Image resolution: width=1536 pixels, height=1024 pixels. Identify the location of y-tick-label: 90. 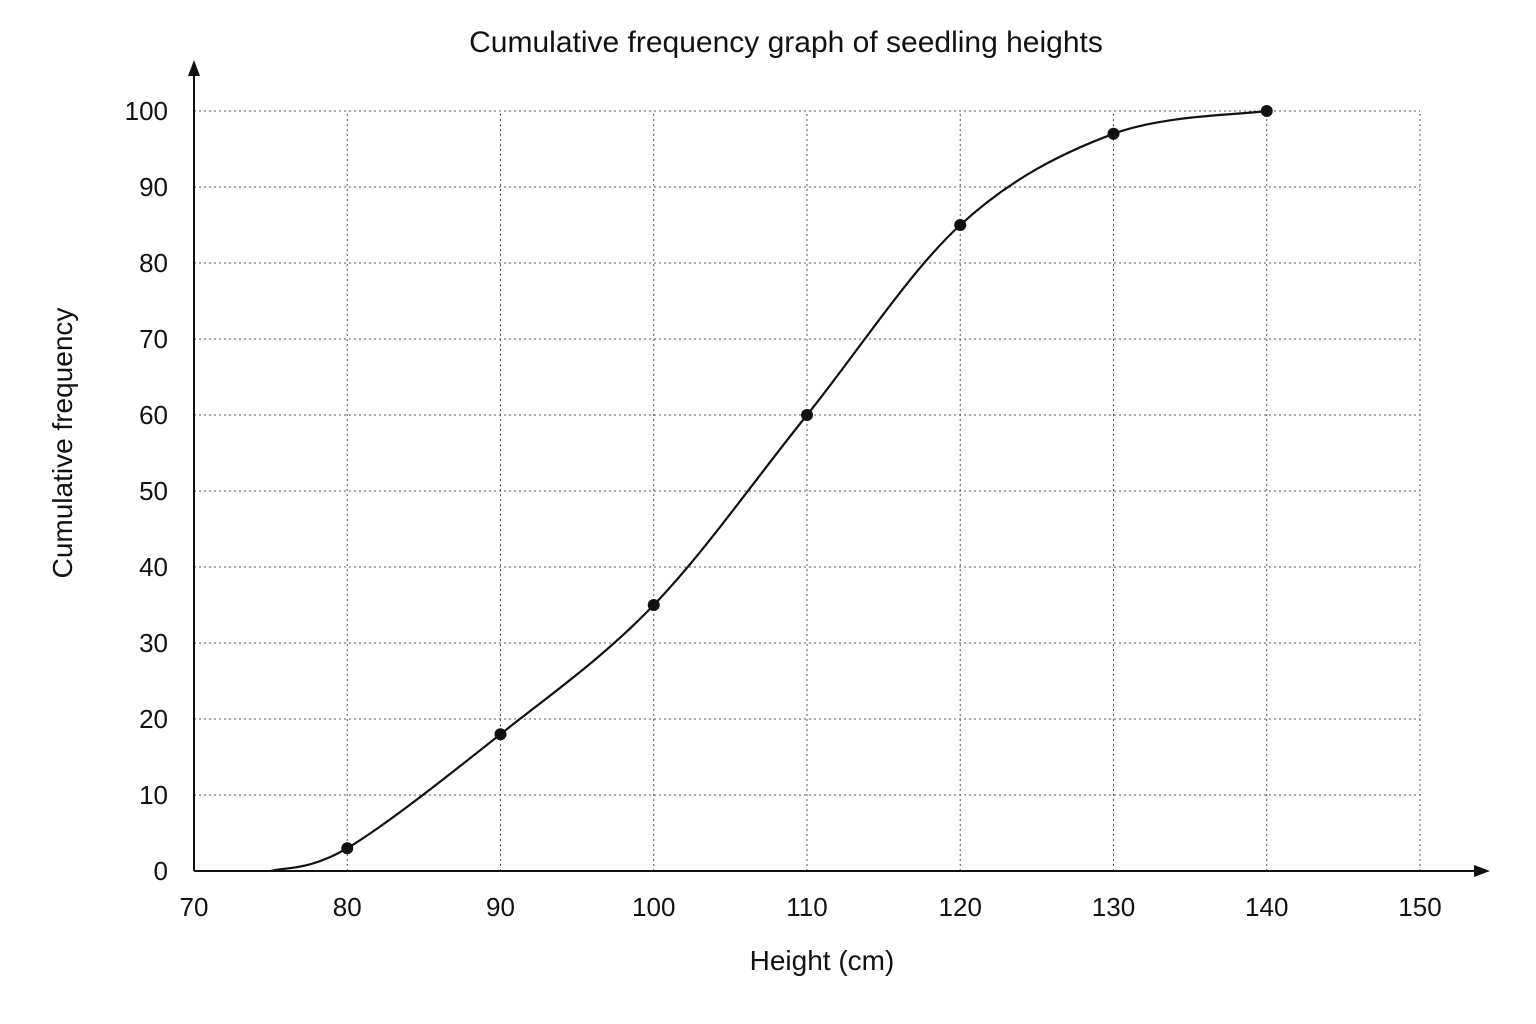
(153, 187).